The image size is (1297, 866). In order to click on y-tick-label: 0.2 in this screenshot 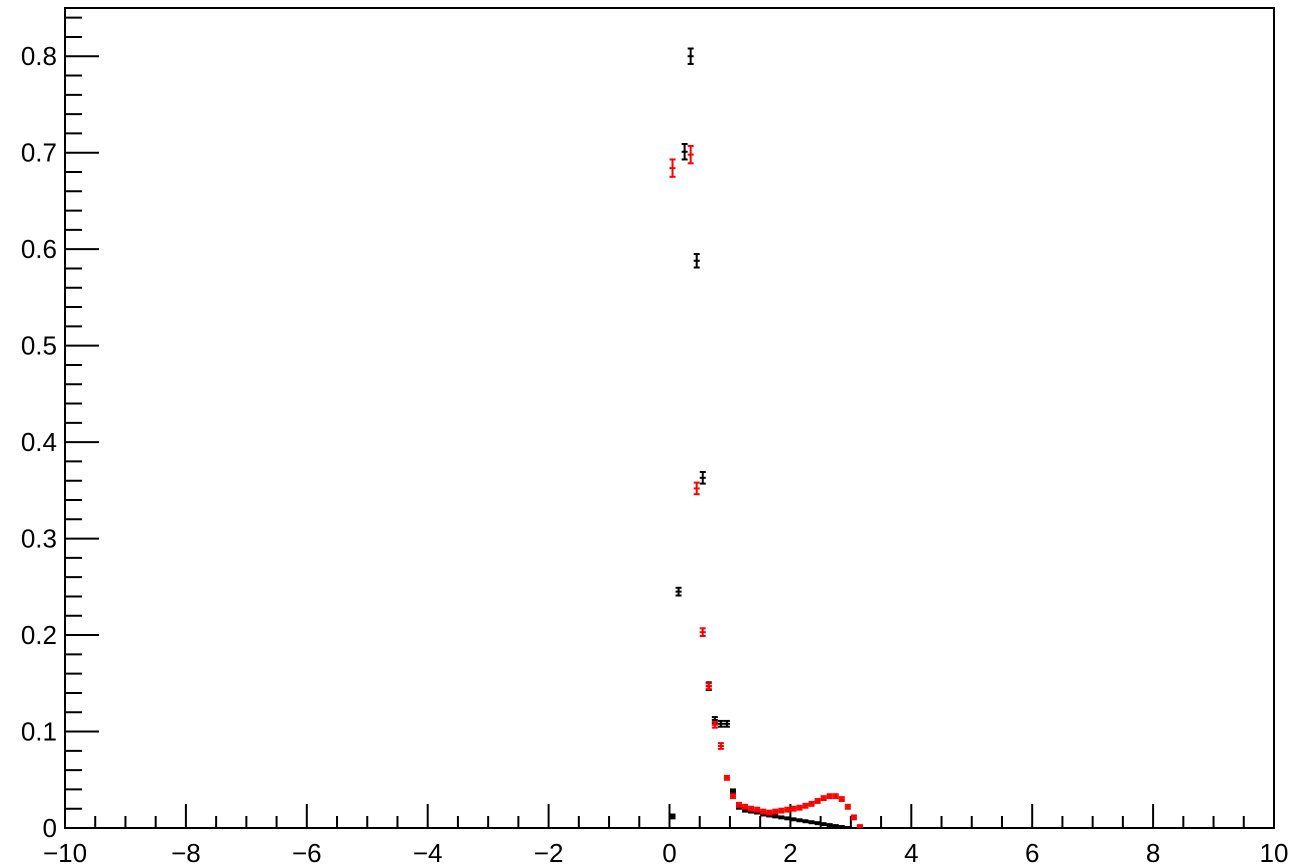, I will do `click(39, 635)`.